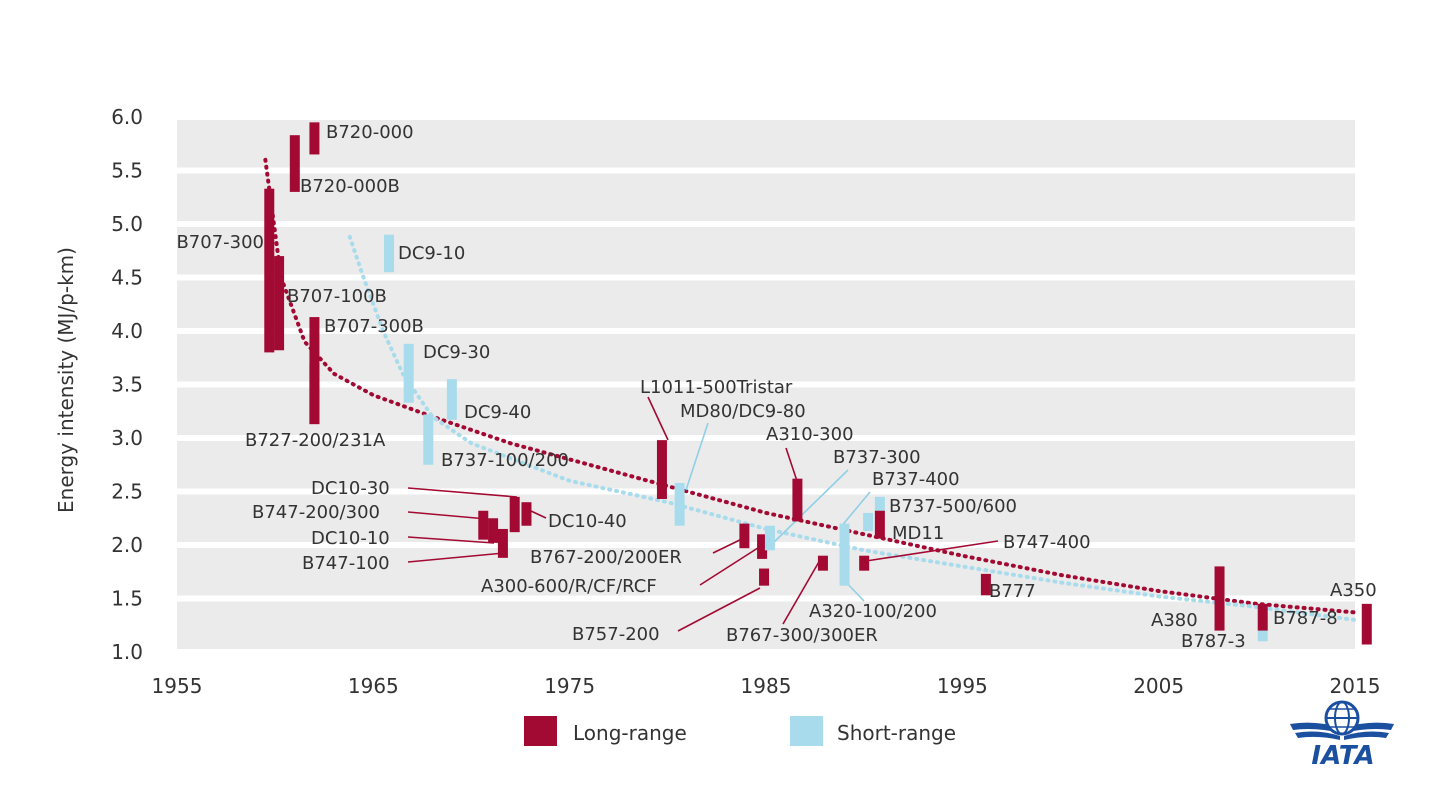 This screenshot has height=810, width=1440. What do you see at coordinates (740, 731) in the screenshot?
I see `legend: Long-range Short-range` at bounding box center [740, 731].